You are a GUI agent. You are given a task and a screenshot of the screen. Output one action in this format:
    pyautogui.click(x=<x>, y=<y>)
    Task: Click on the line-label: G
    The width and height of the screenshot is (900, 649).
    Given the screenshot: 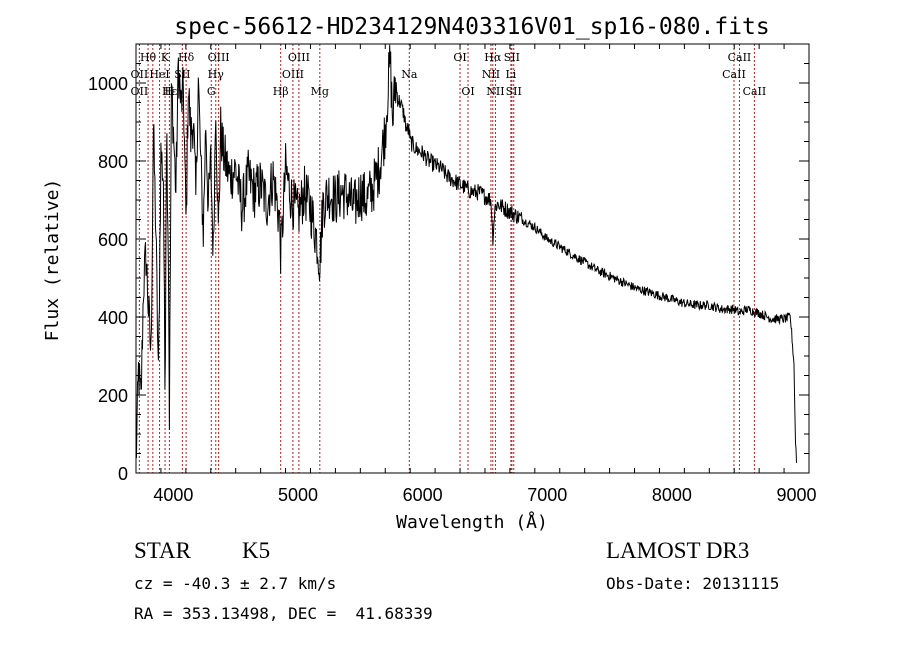 What is the action you would take?
    pyautogui.click(x=211, y=91)
    